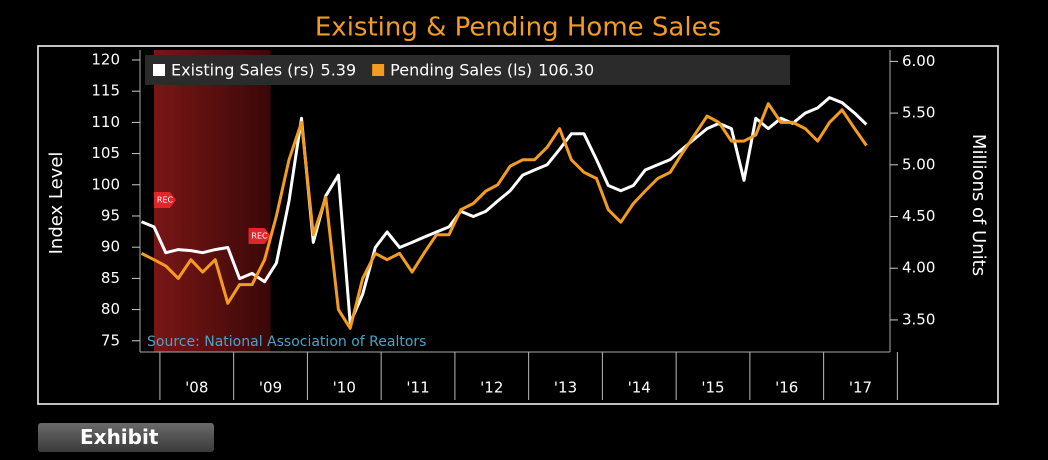 Image resolution: width=1048 pixels, height=460 pixels. I want to click on exhibit-button: Exhibit, so click(126, 437).